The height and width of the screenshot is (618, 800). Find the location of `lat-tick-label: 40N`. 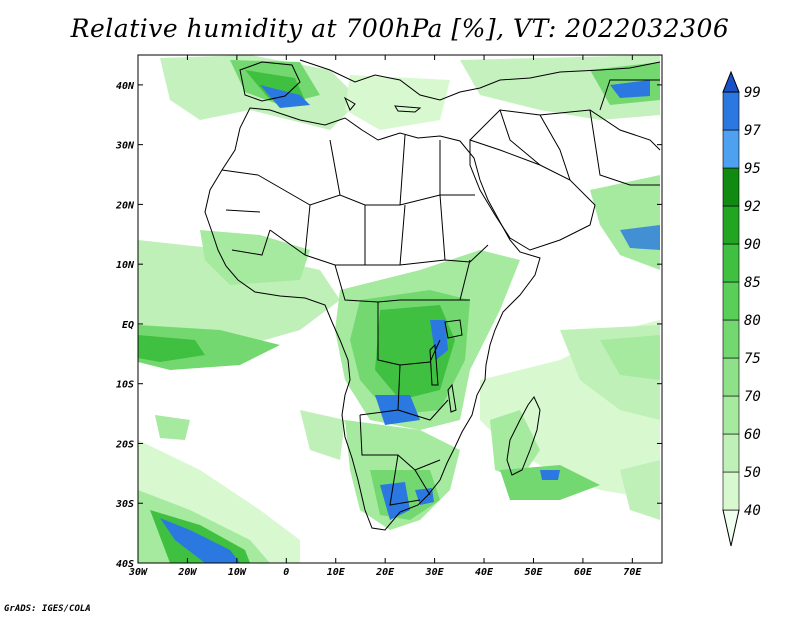

lat-tick-label: 40N is located at coordinates (125, 86).